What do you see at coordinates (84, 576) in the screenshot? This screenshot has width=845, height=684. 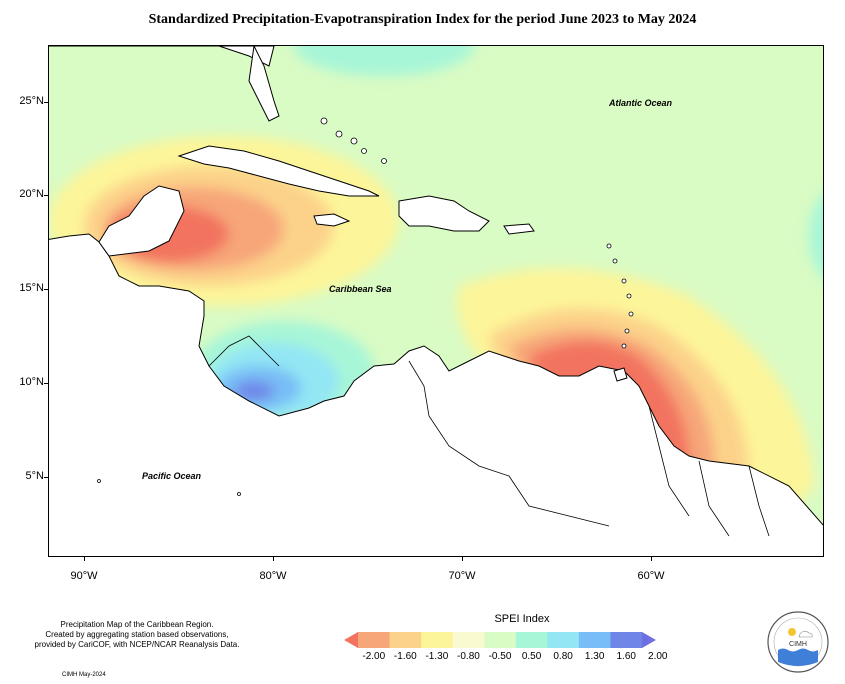 I see `lon-label-90w: 90°W` at bounding box center [84, 576].